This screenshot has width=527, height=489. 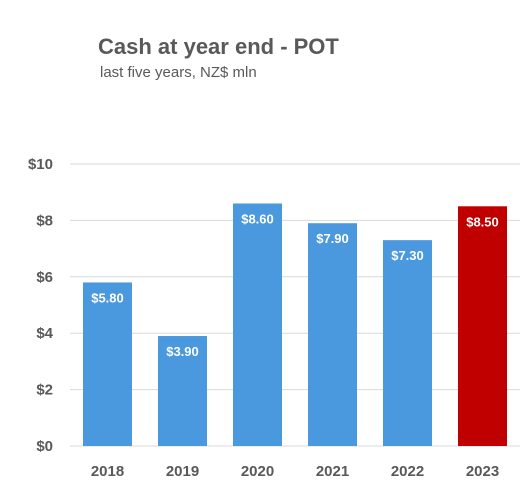 What do you see at coordinates (44, 390) in the screenshot?
I see `y-tick-label: $2` at bounding box center [44, 390].